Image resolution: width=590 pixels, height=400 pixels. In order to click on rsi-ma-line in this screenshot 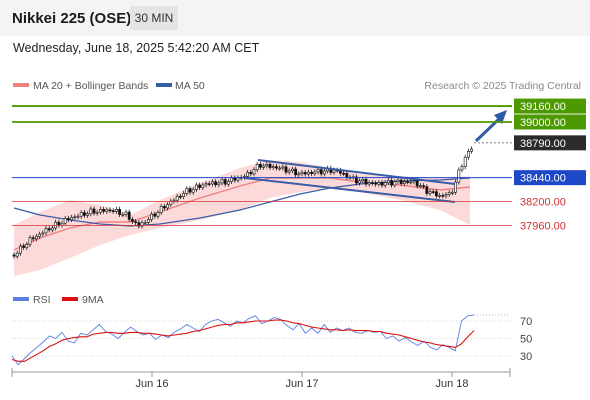, I will do `click(243, 340)`.